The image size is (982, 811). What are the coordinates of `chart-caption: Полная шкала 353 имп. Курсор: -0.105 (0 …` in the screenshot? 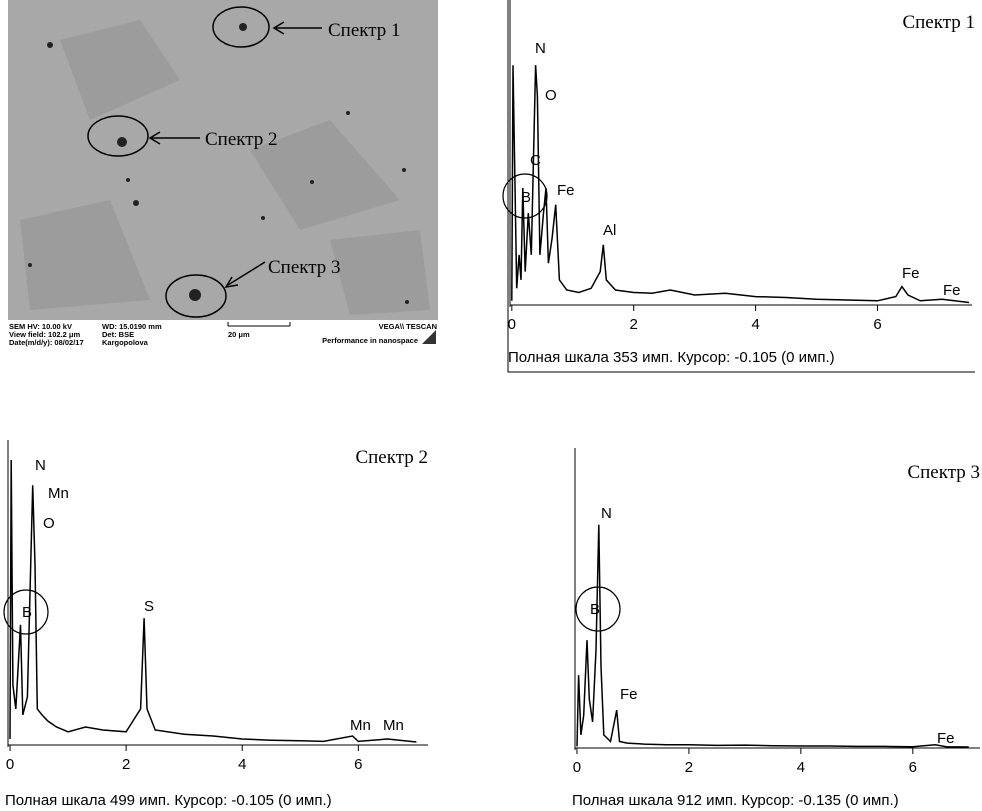 It's located at (671, 357).